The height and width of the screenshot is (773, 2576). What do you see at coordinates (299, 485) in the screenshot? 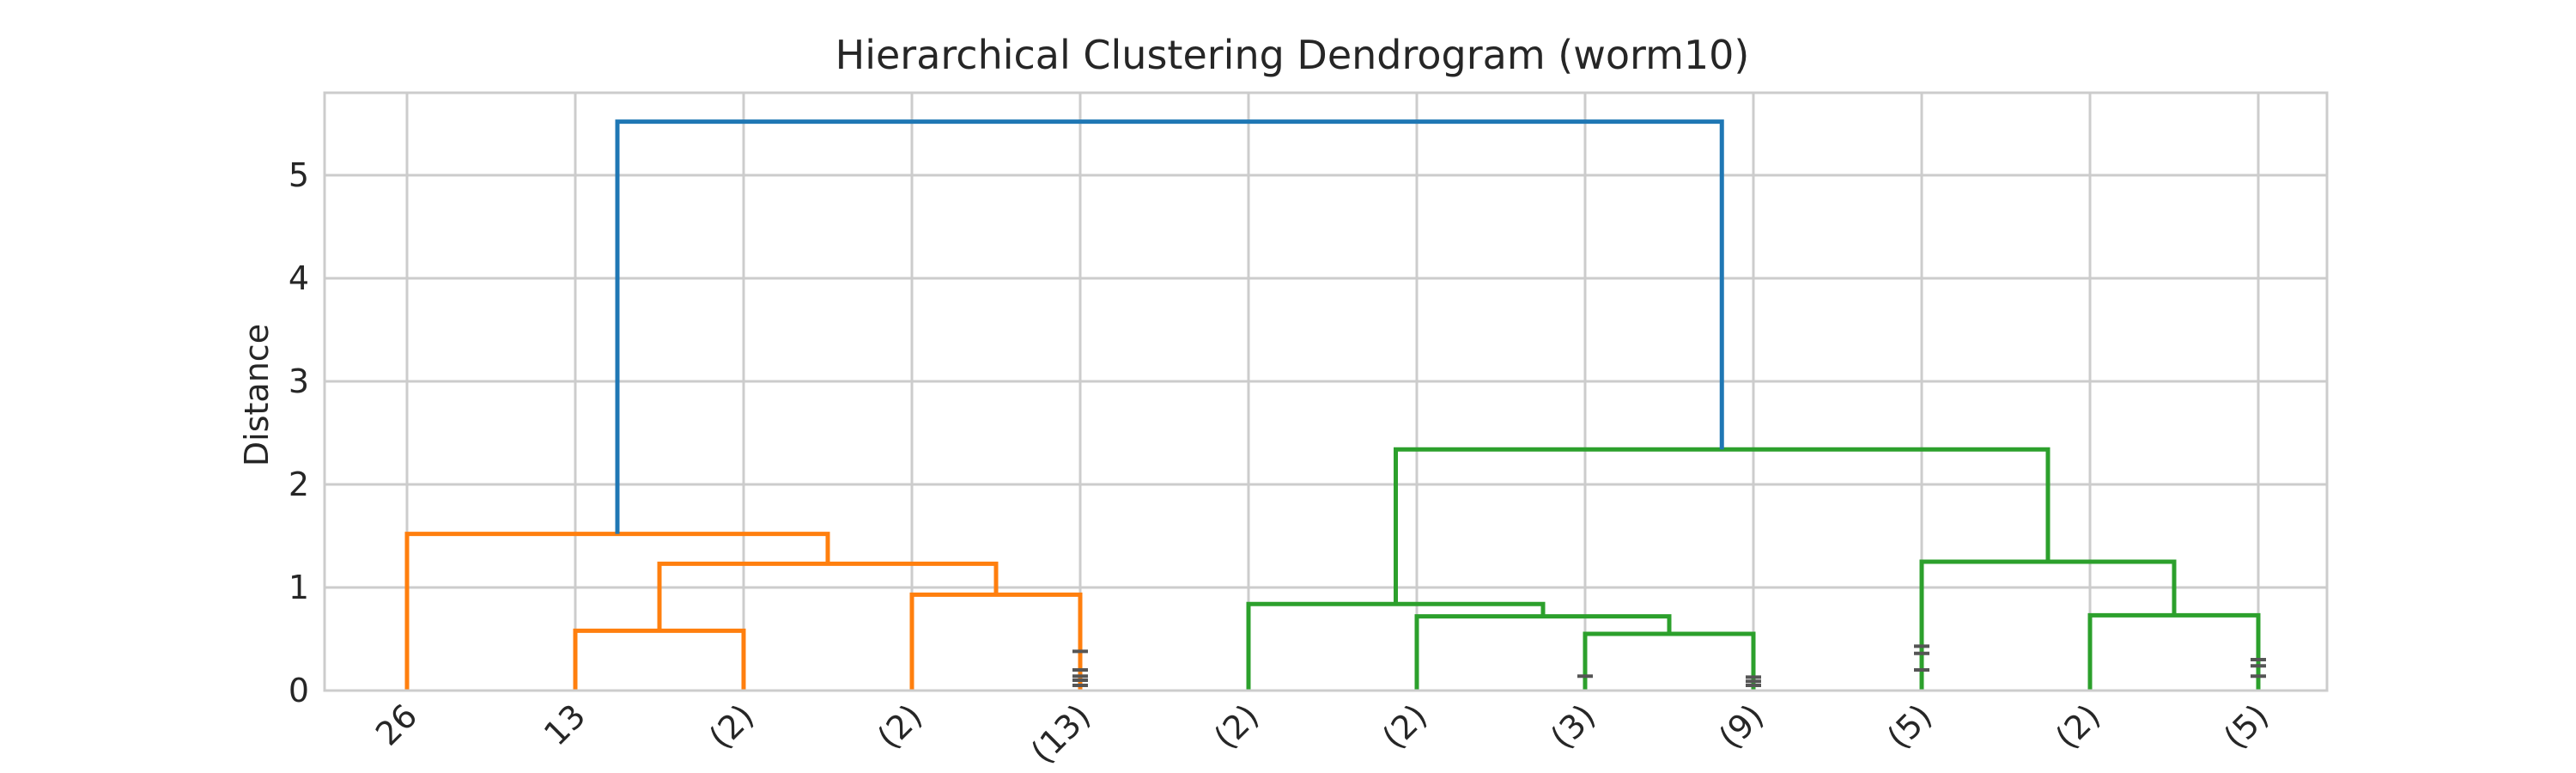
I see `y-tick-label: 2` at bounding box center [299, 485].